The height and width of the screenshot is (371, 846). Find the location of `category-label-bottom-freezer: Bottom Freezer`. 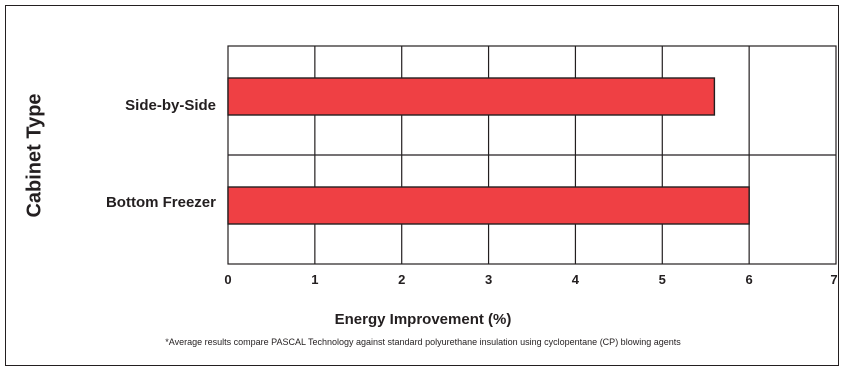

category-label-bottom-freezer: Bottom Freezer is located at coordinates (160, 202).